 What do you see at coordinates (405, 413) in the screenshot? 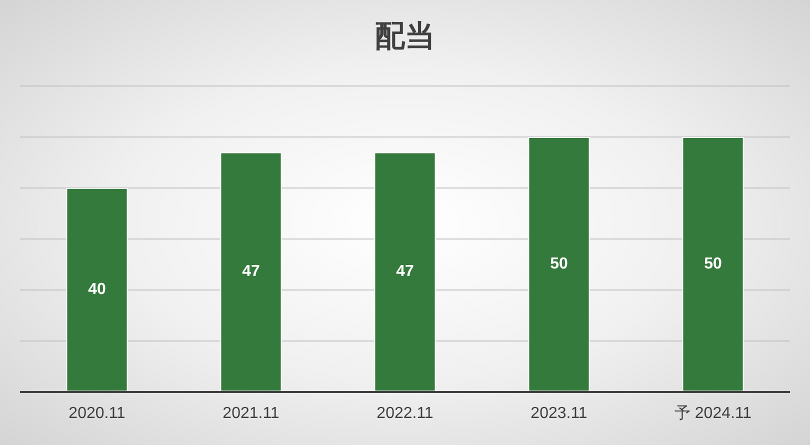
I see `x-tick-label: 2022.11` at bounding box center [405, 413].